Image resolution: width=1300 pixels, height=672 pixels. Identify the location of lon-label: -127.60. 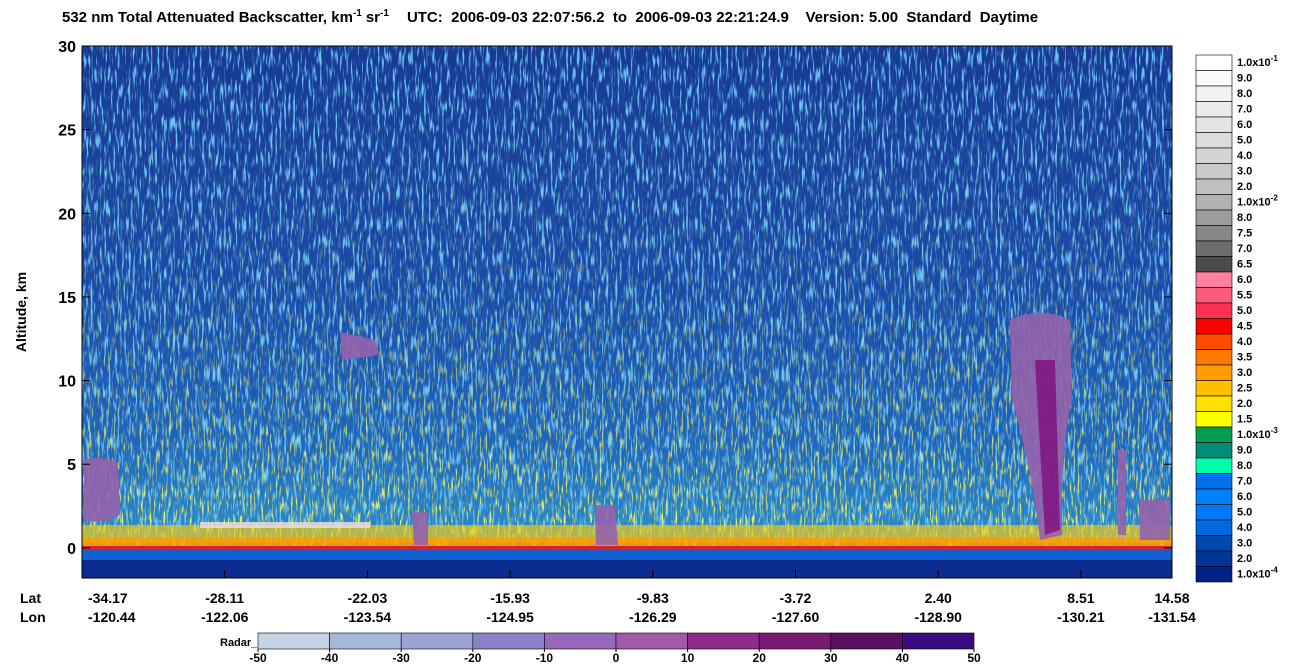
(796, 617).